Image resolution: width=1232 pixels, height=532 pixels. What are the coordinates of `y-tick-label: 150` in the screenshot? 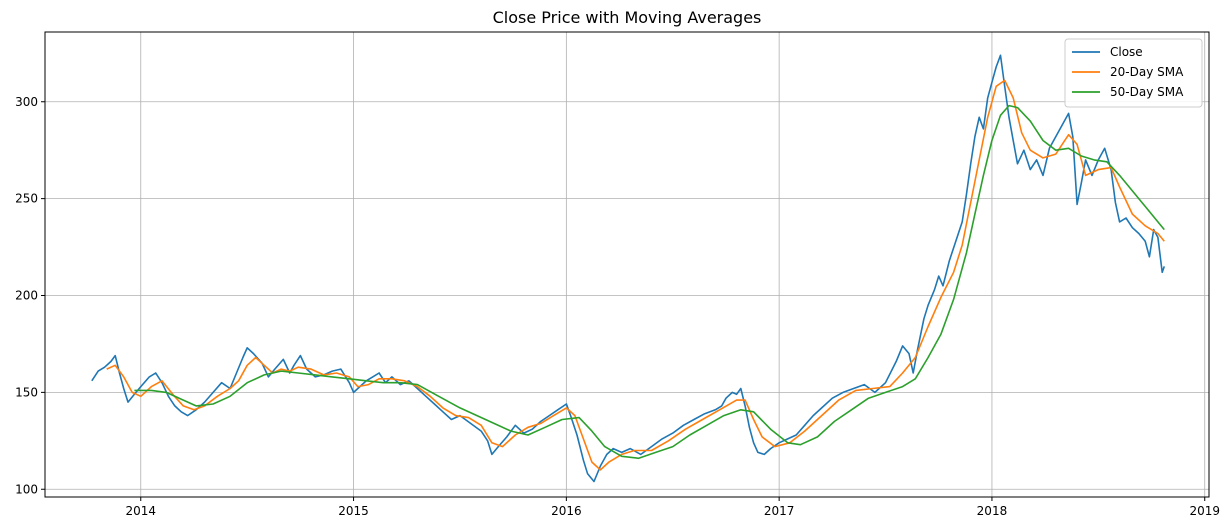 It's located at (26, 392).